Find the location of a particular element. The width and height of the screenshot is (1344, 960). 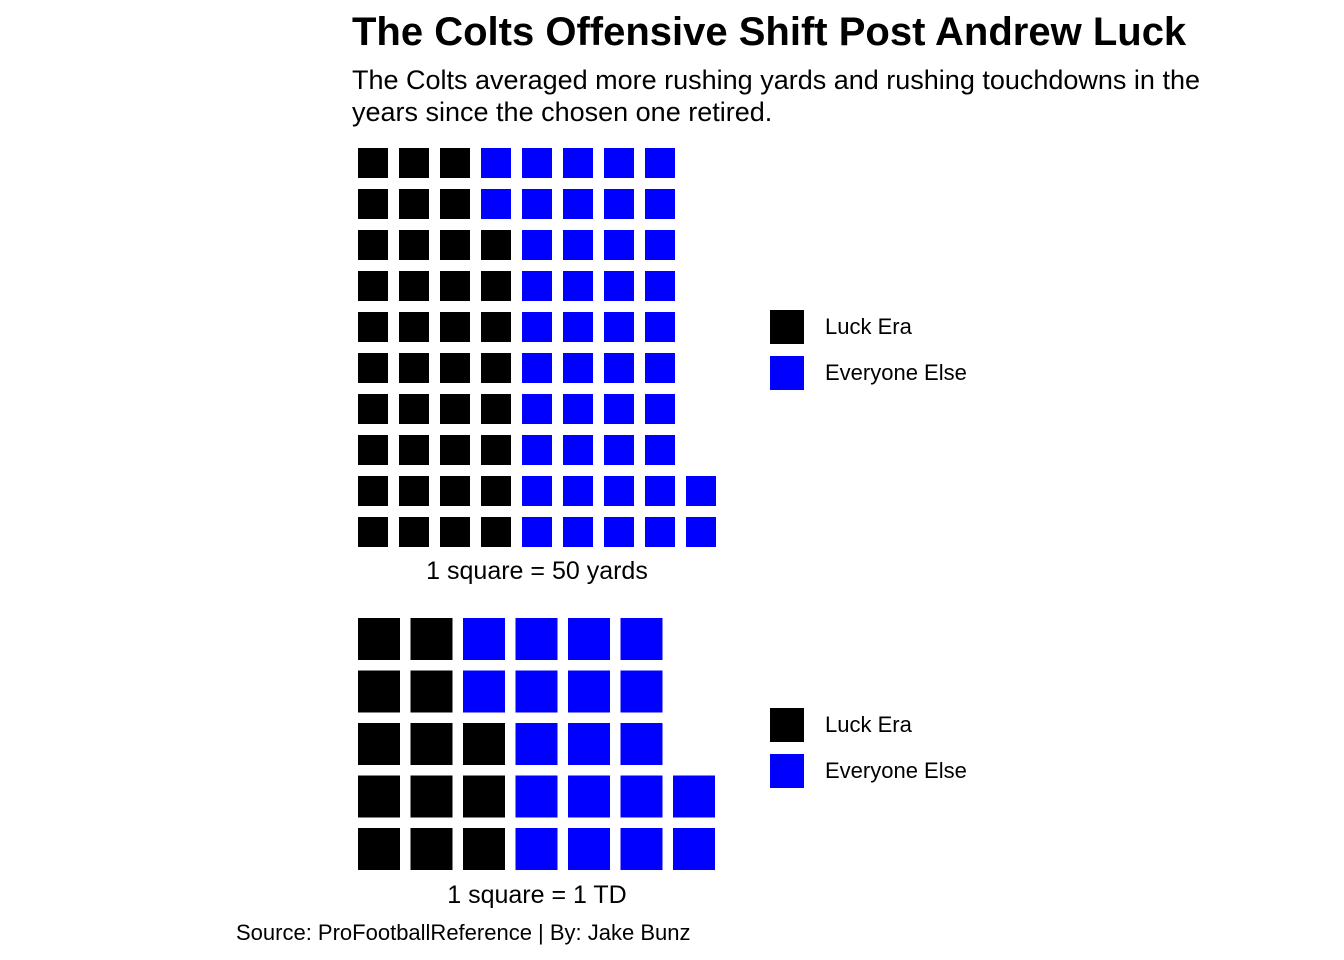

legend-rushing-touchdowns: Luck Era Everyone Else is located at coordinates (868, 748).